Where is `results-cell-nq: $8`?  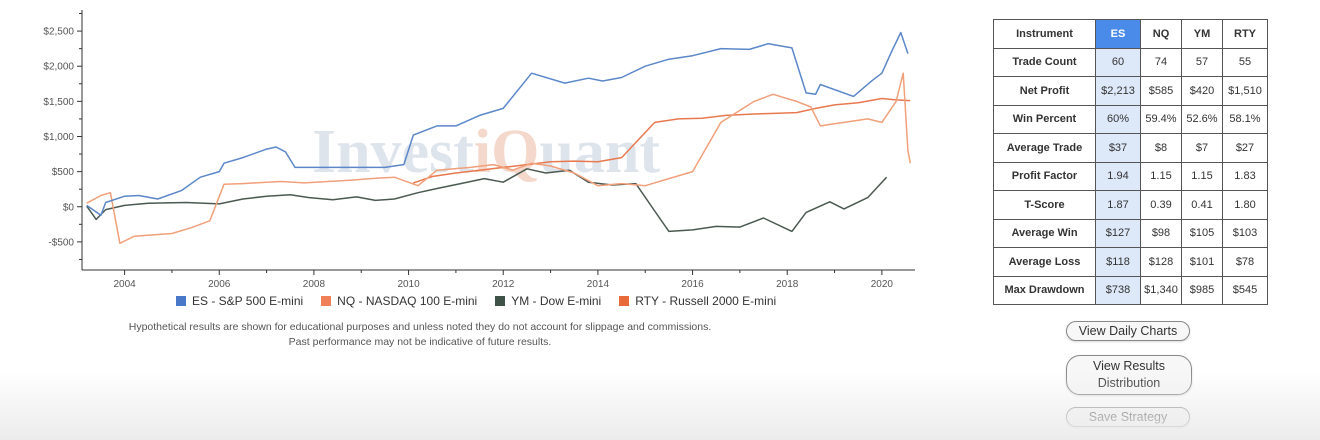 results-cell-nq: $8 is located at coordinates (1161, 148).